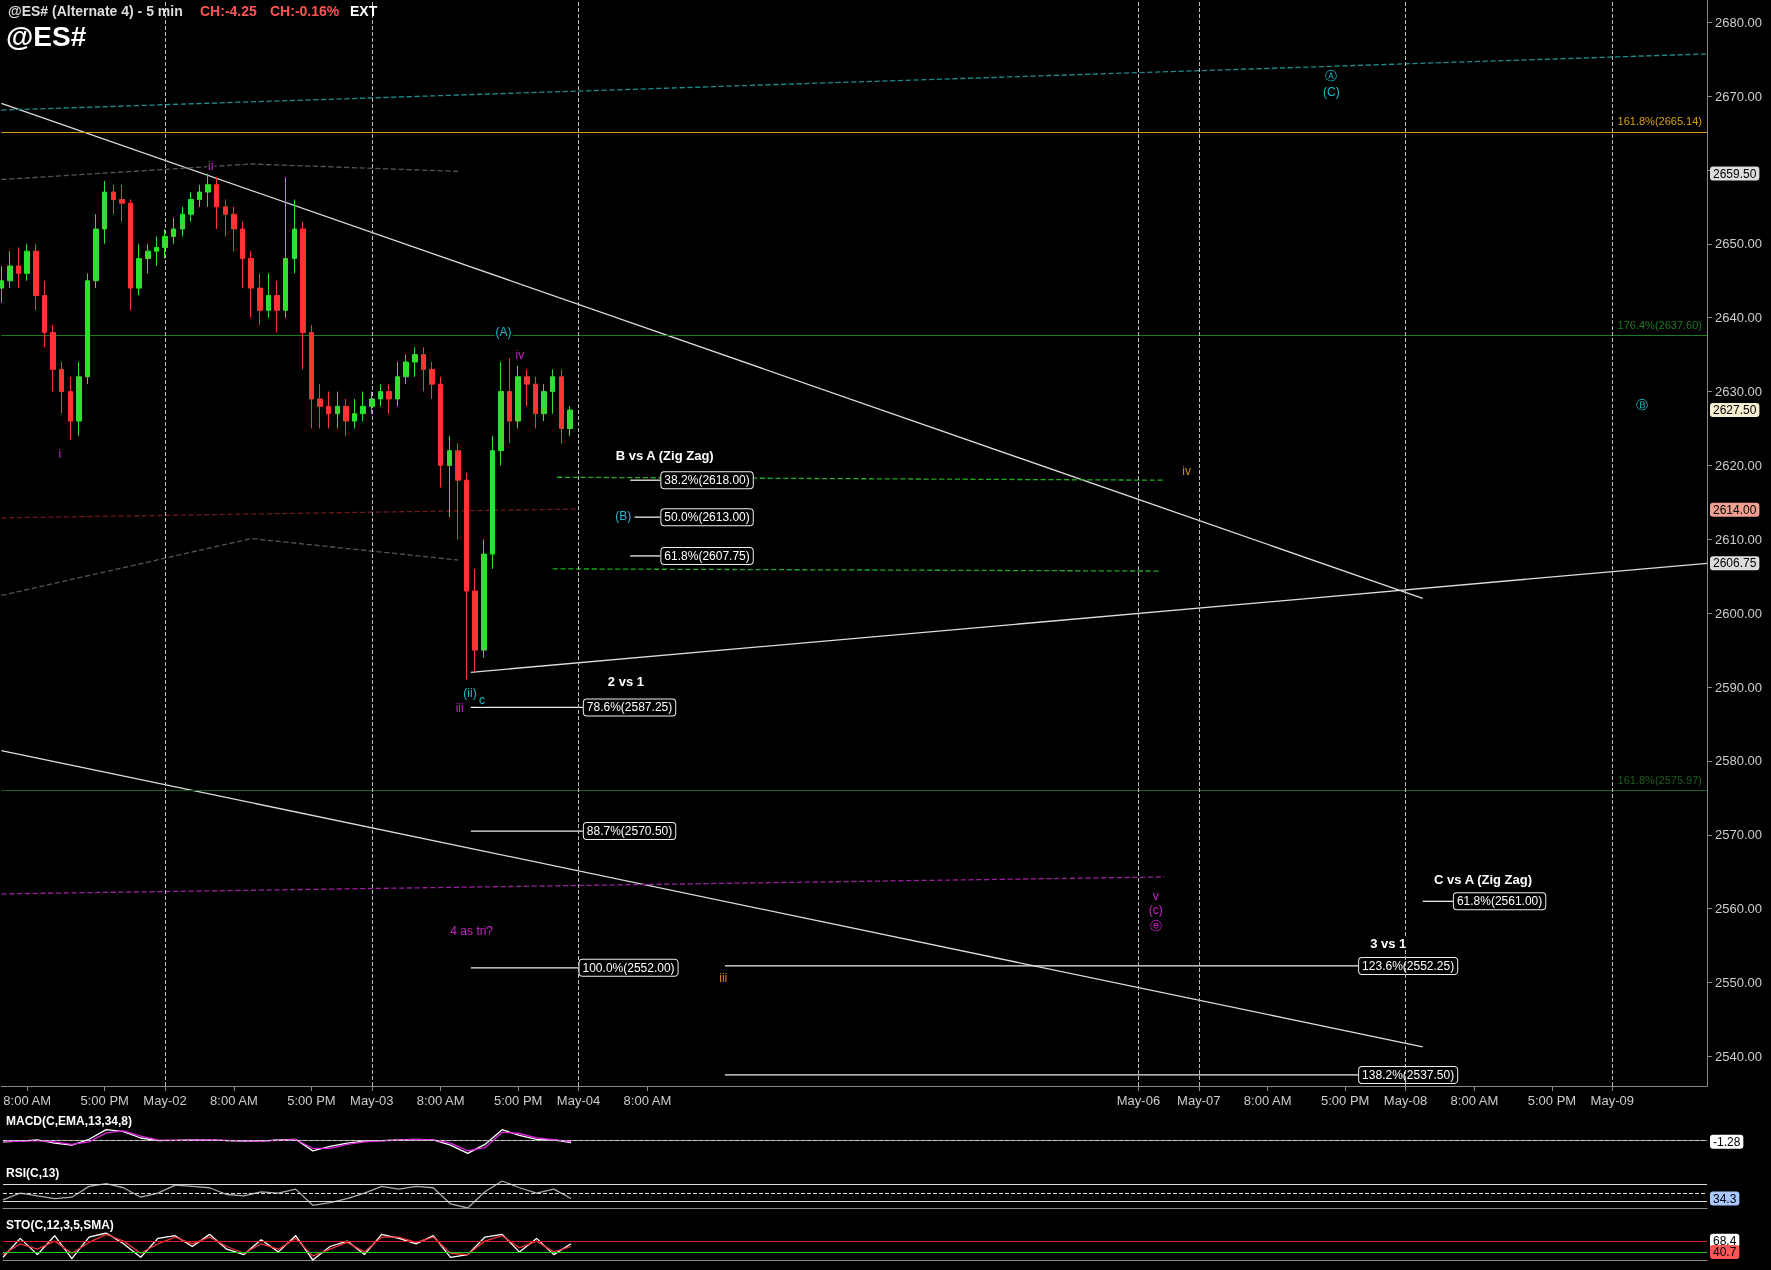 The width and height of the screenshot is (1771, 1270). Describe the element at coordinates (628, 967) in the screenshot. I see `data-label: 100.0%(2552.00)` at that location.